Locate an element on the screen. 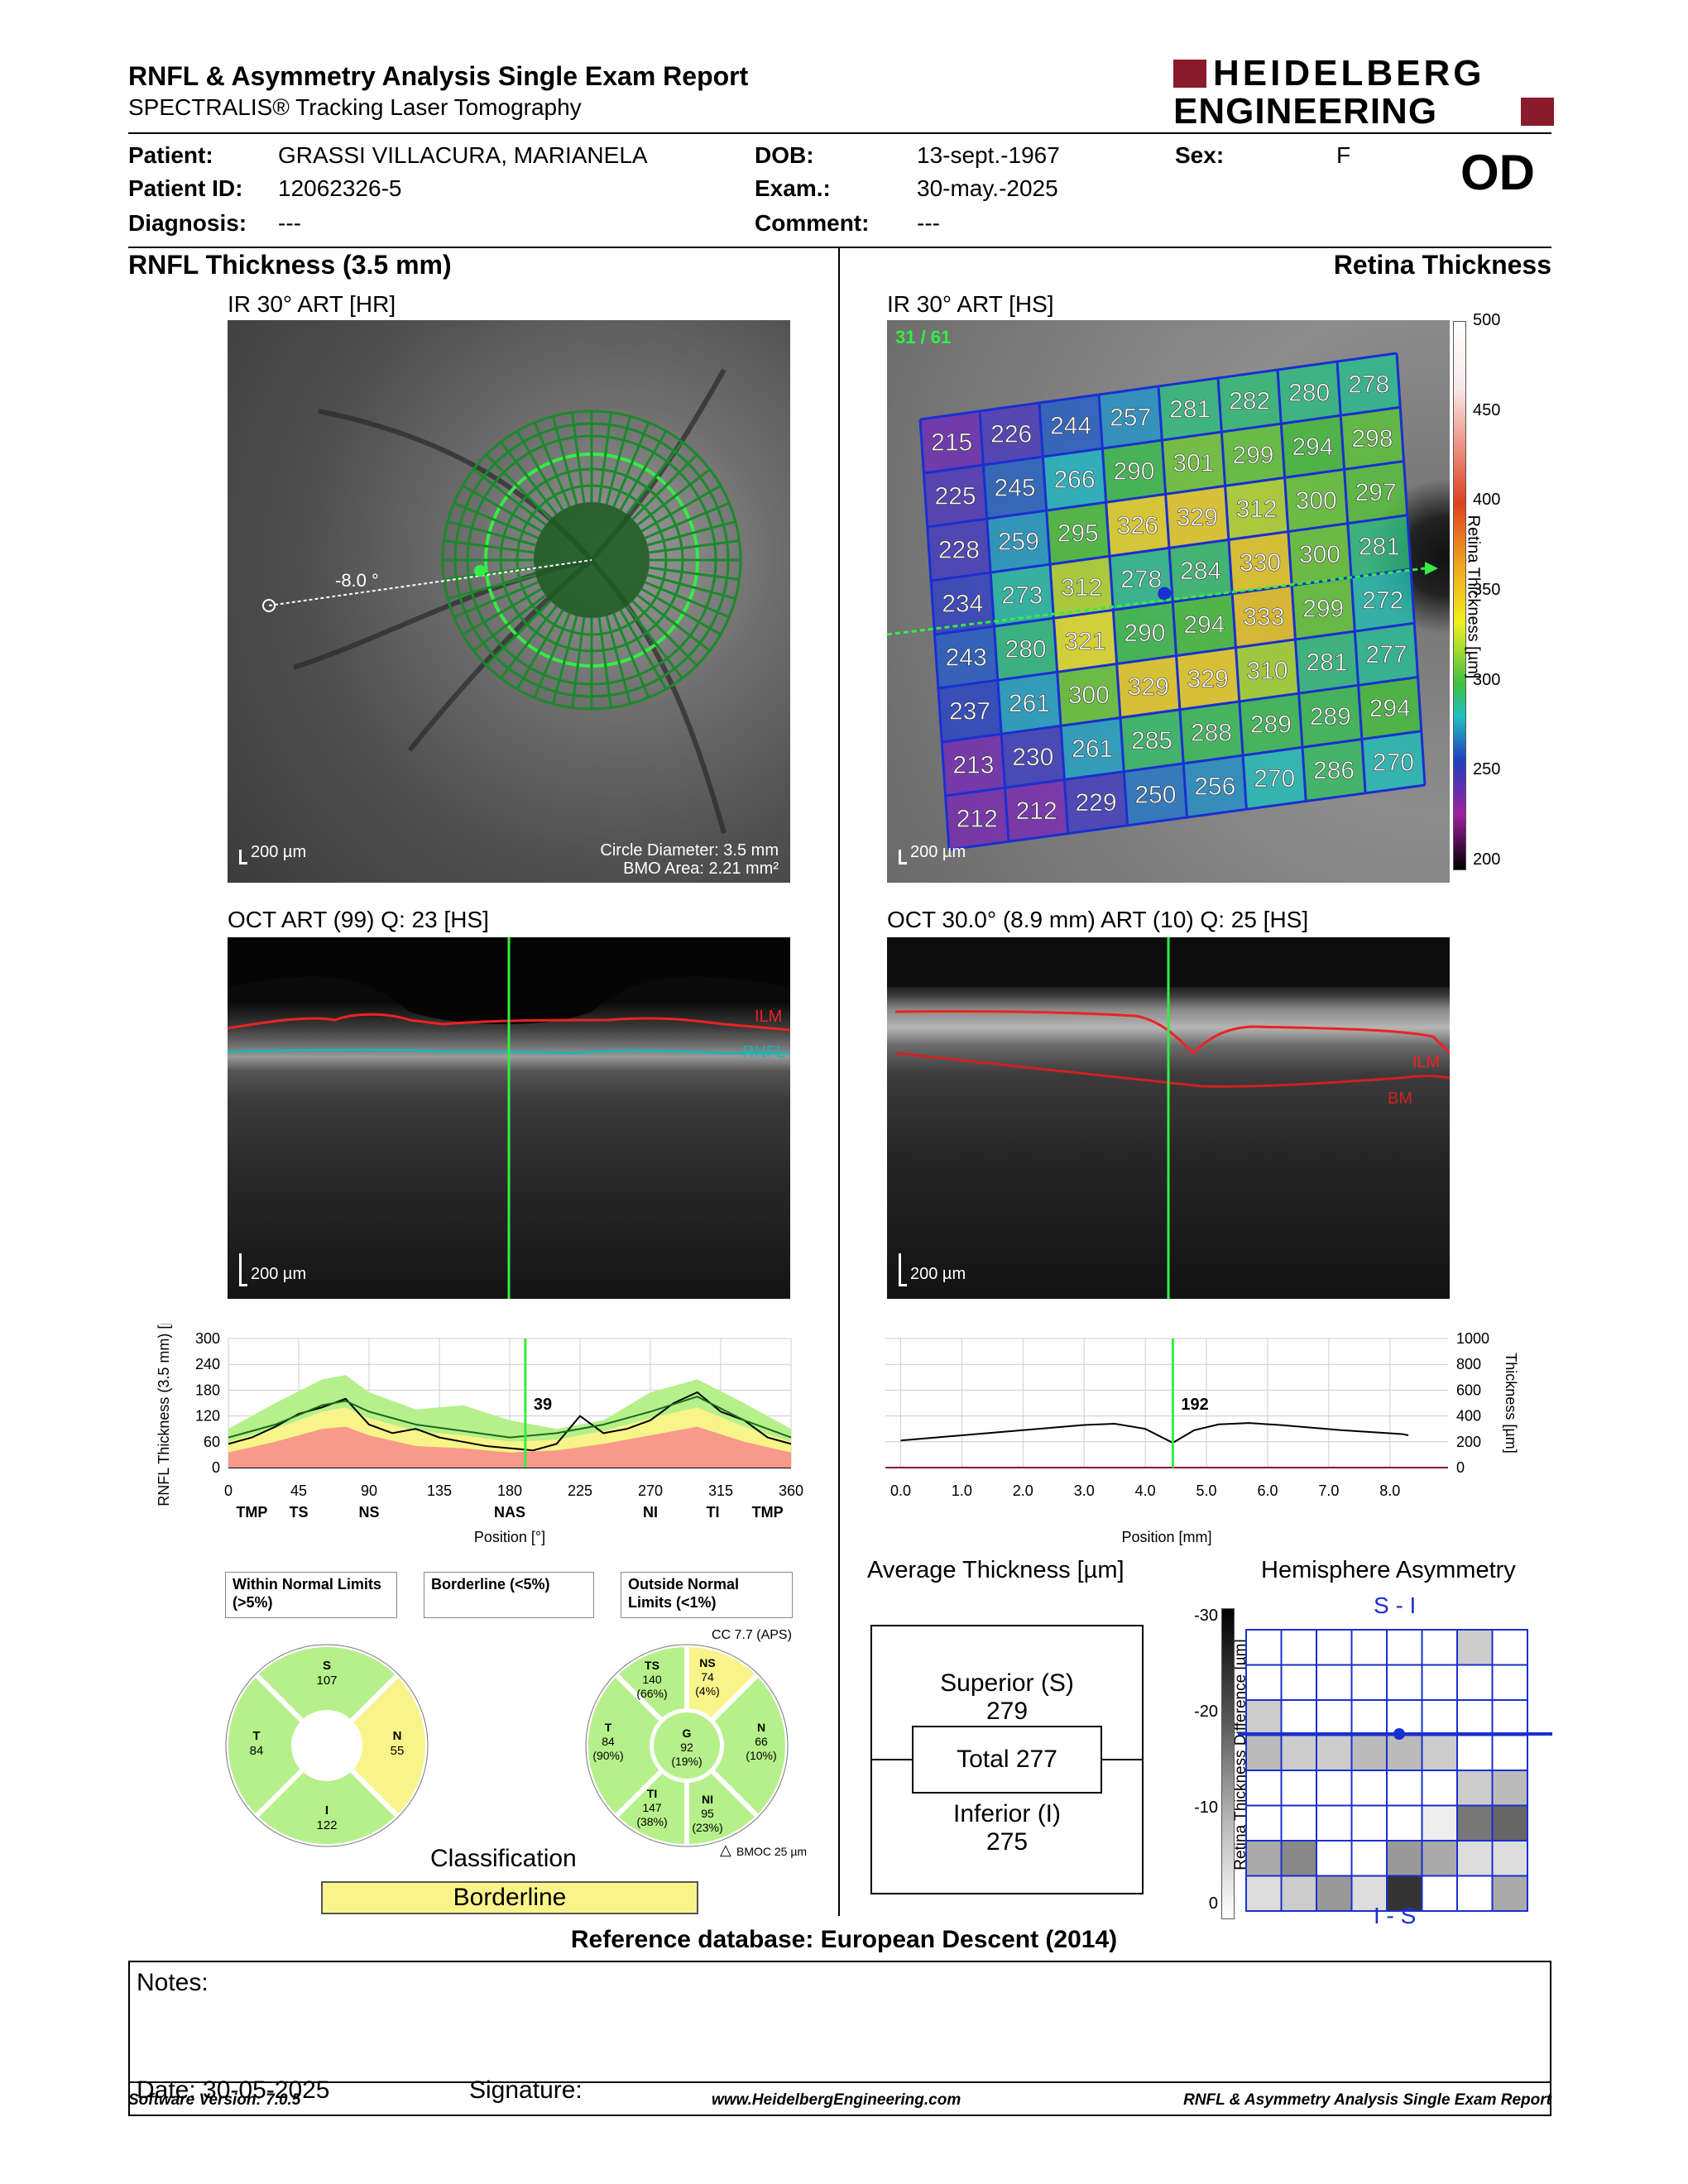 Image resolution: width=1688 pixels, height=2184 pixels. grid-value: 230 is located at coordinates (1032, 757).